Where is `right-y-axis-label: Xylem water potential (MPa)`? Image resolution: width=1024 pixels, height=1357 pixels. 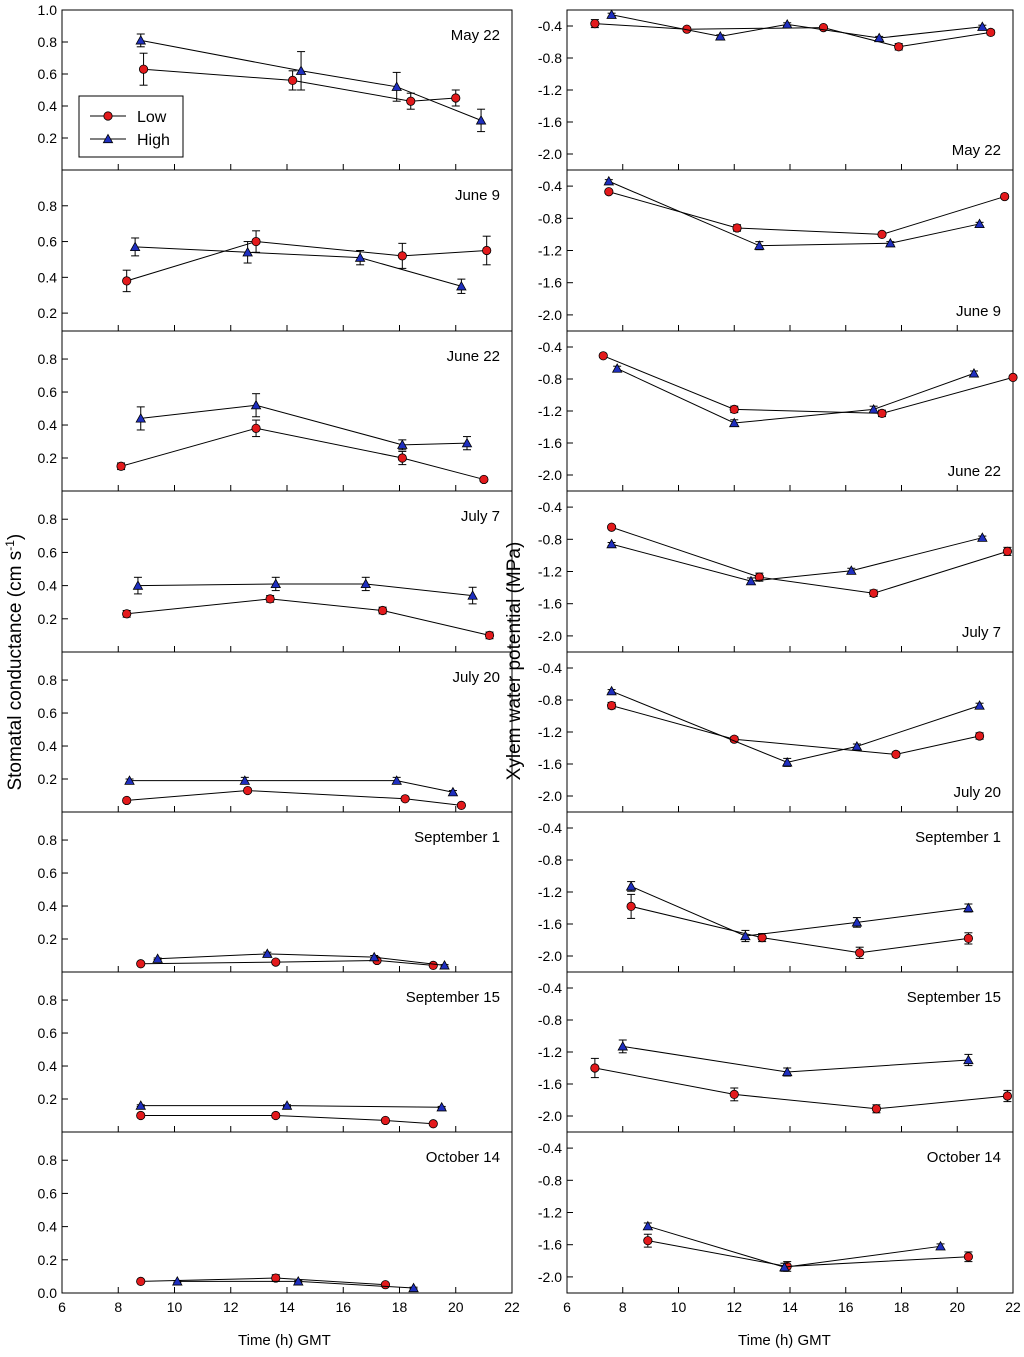 right-y-axis-label: Xylem water potential (MPa) is located at coordinates (514, 661).